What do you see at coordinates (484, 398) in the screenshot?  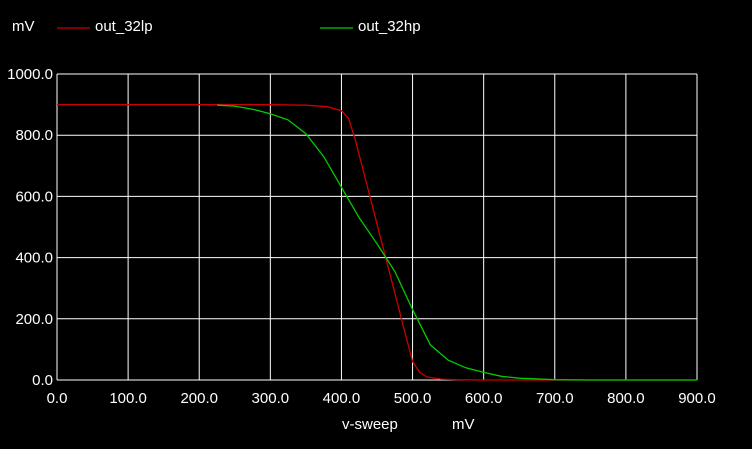 I see `x-tick-label: 600.0` at bounding box center [484, 398].